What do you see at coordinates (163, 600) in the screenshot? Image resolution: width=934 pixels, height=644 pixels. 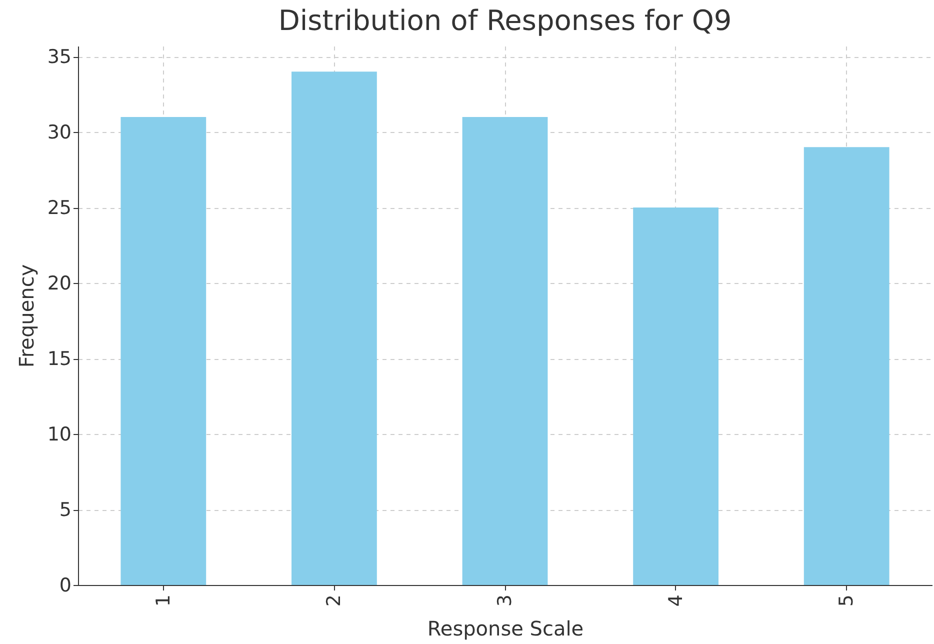 I see `x-tick-label: 1` at bounding box center [163, 600].